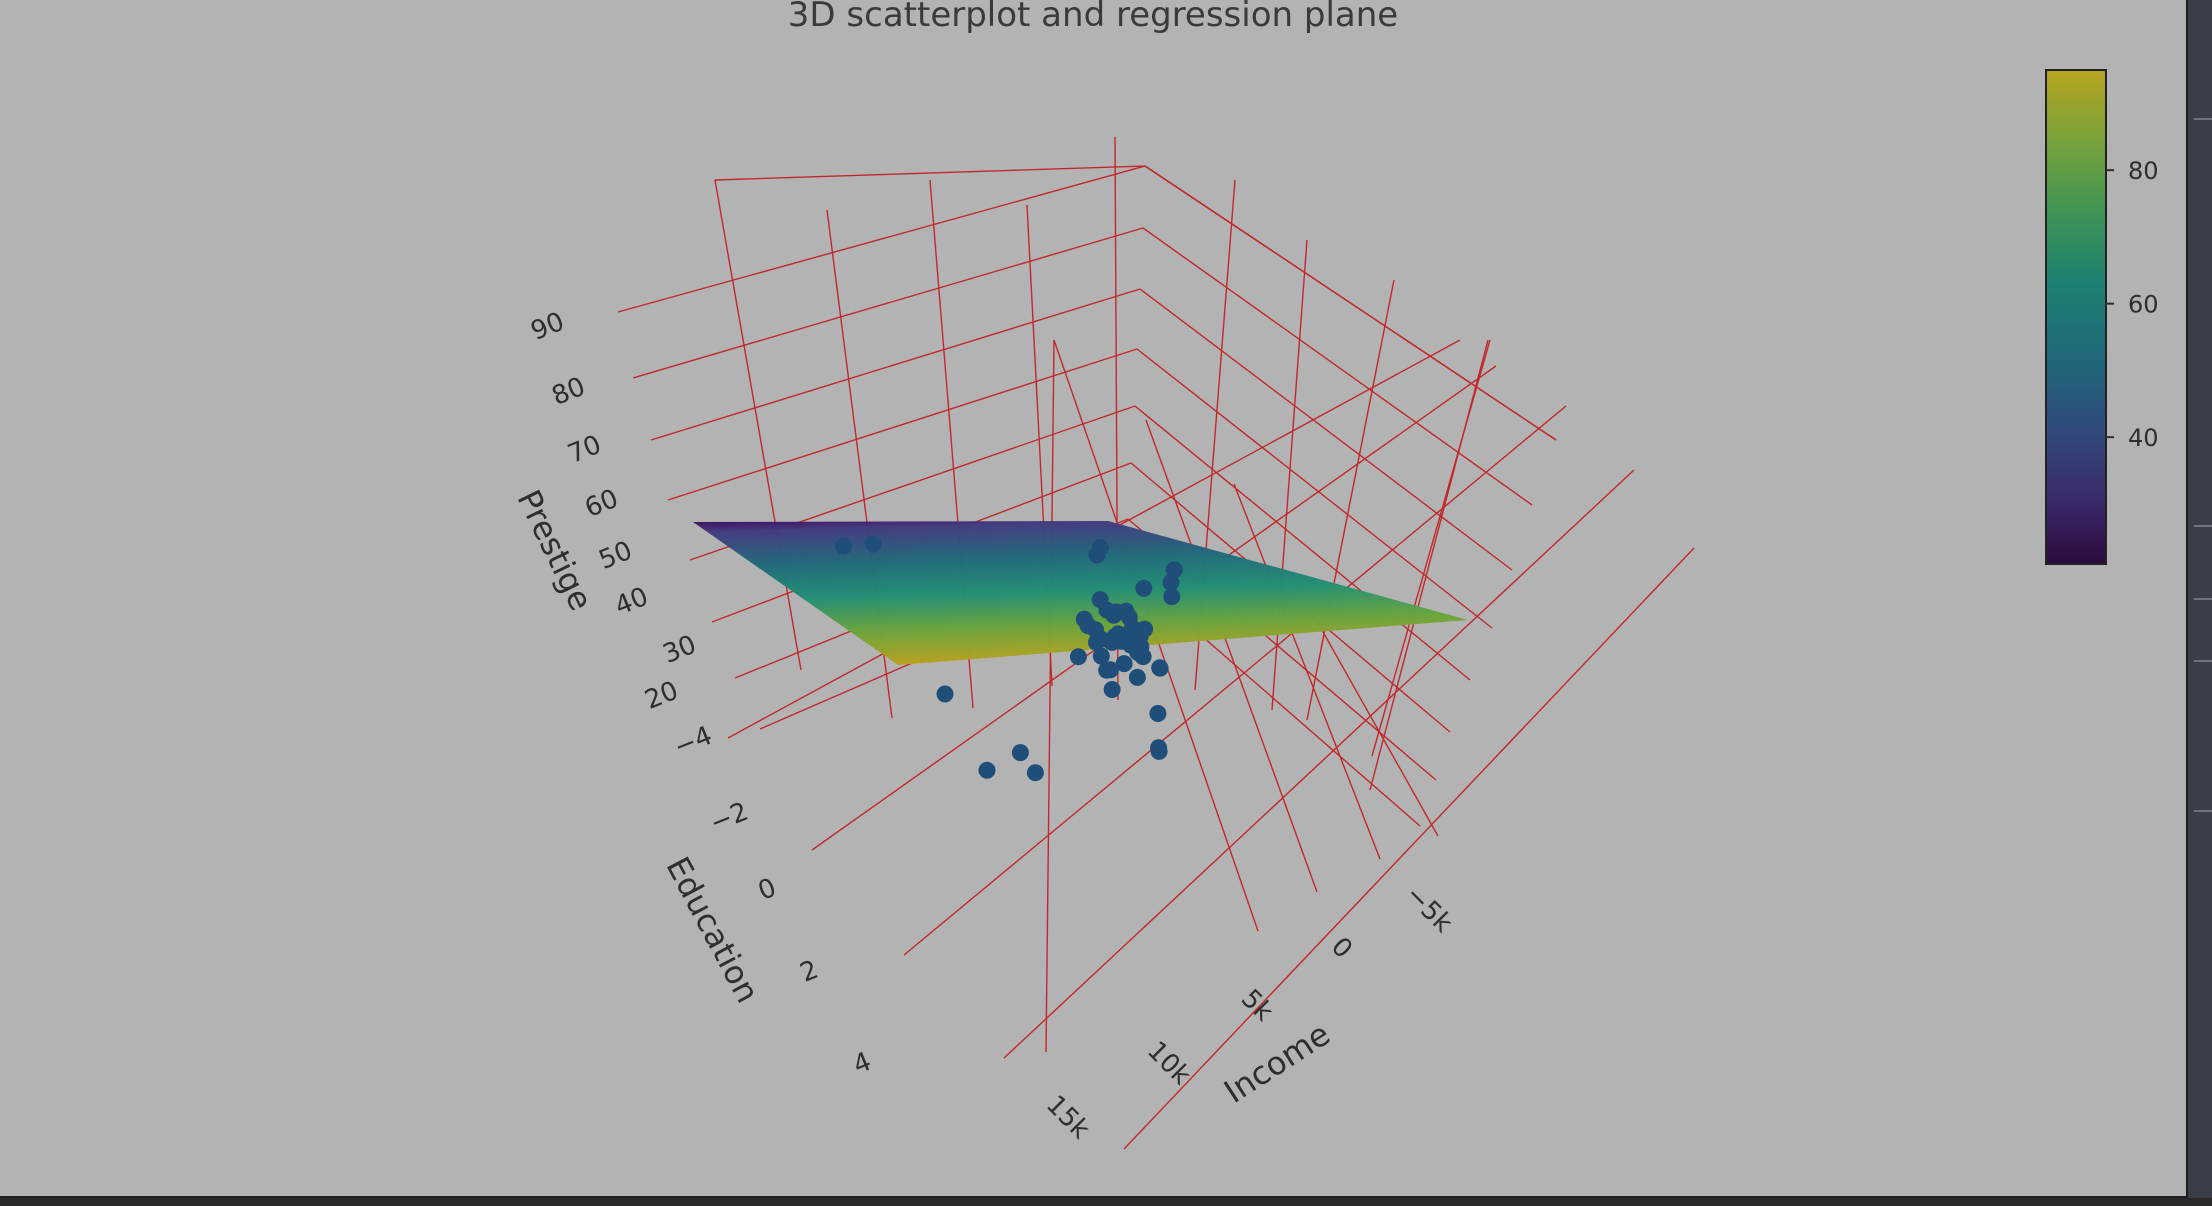 This screenshot has width=2212, height=1206. Describe the element at coordinates (1276, 1063) in the screenshot. I see `axis-title-income: Income` at that location.